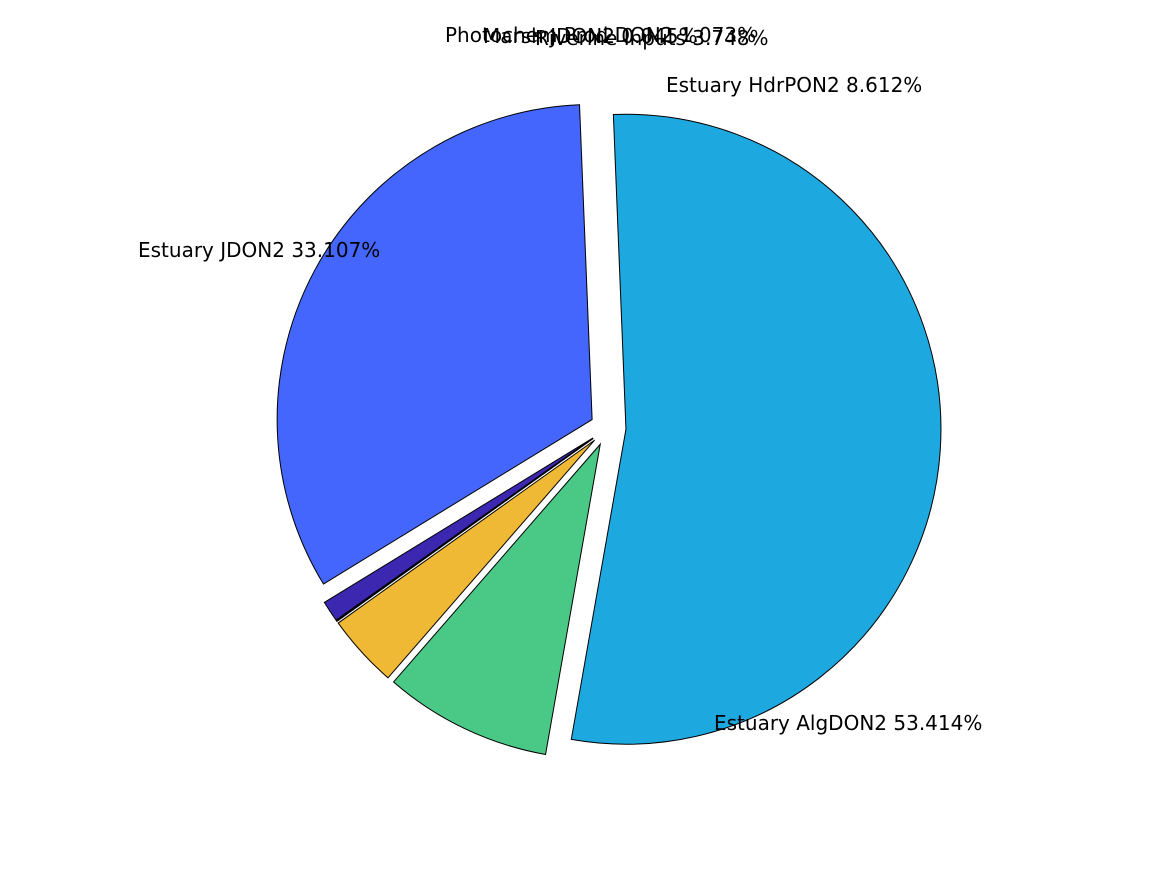 This screenshot has height=875, width=1167. I want to click on slice-label: Estuary AlgDON2 53.414%, so click(848, 723).